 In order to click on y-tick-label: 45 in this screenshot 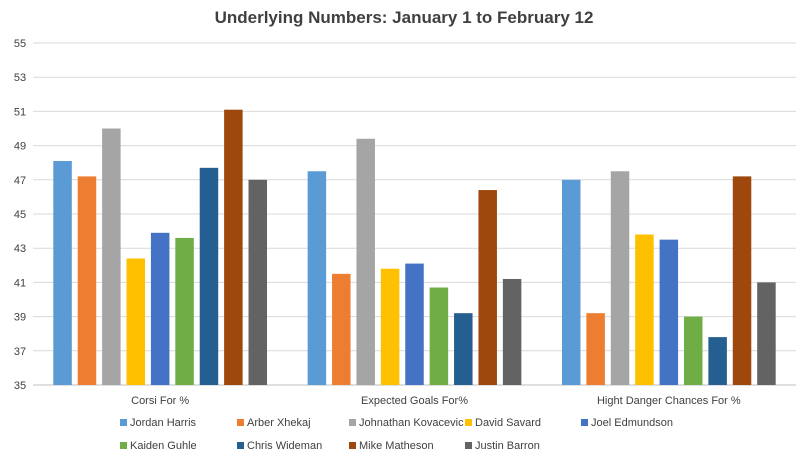, I will do `click(20, 215)`.